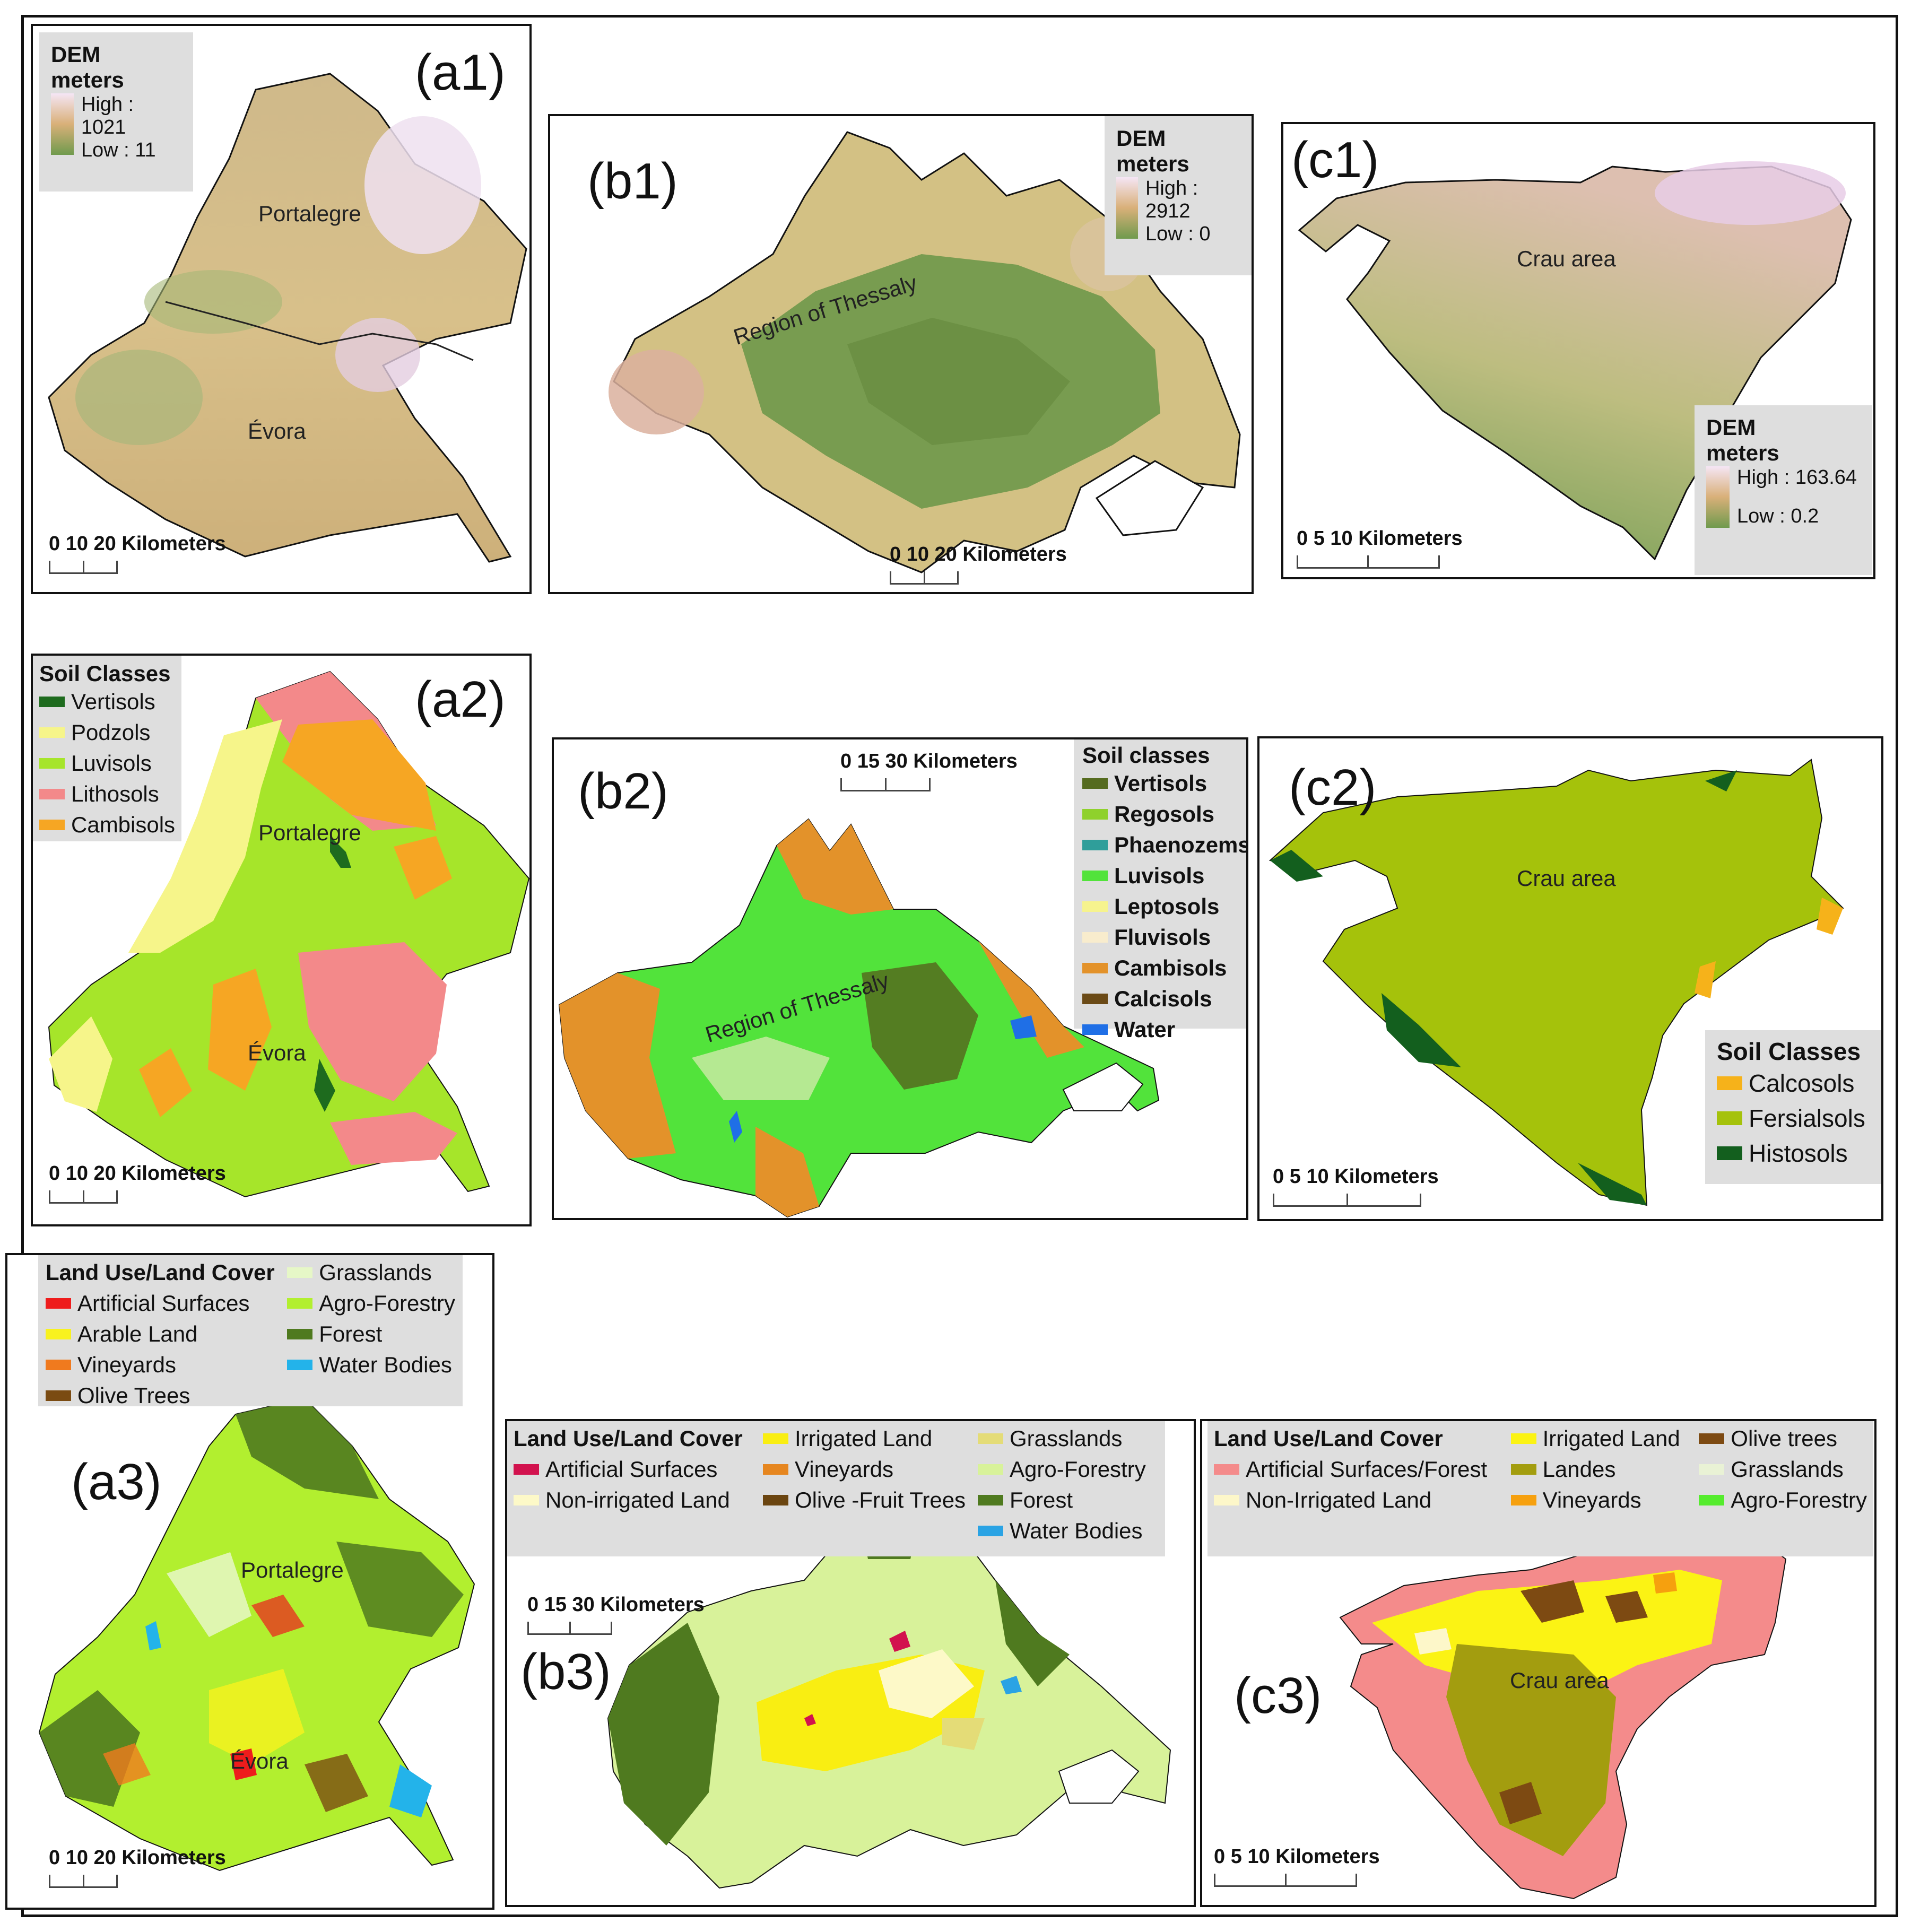  Describe the element at coordinates (1333, 788) in the screenshot. I see `panel-label: (c2)` at that location.